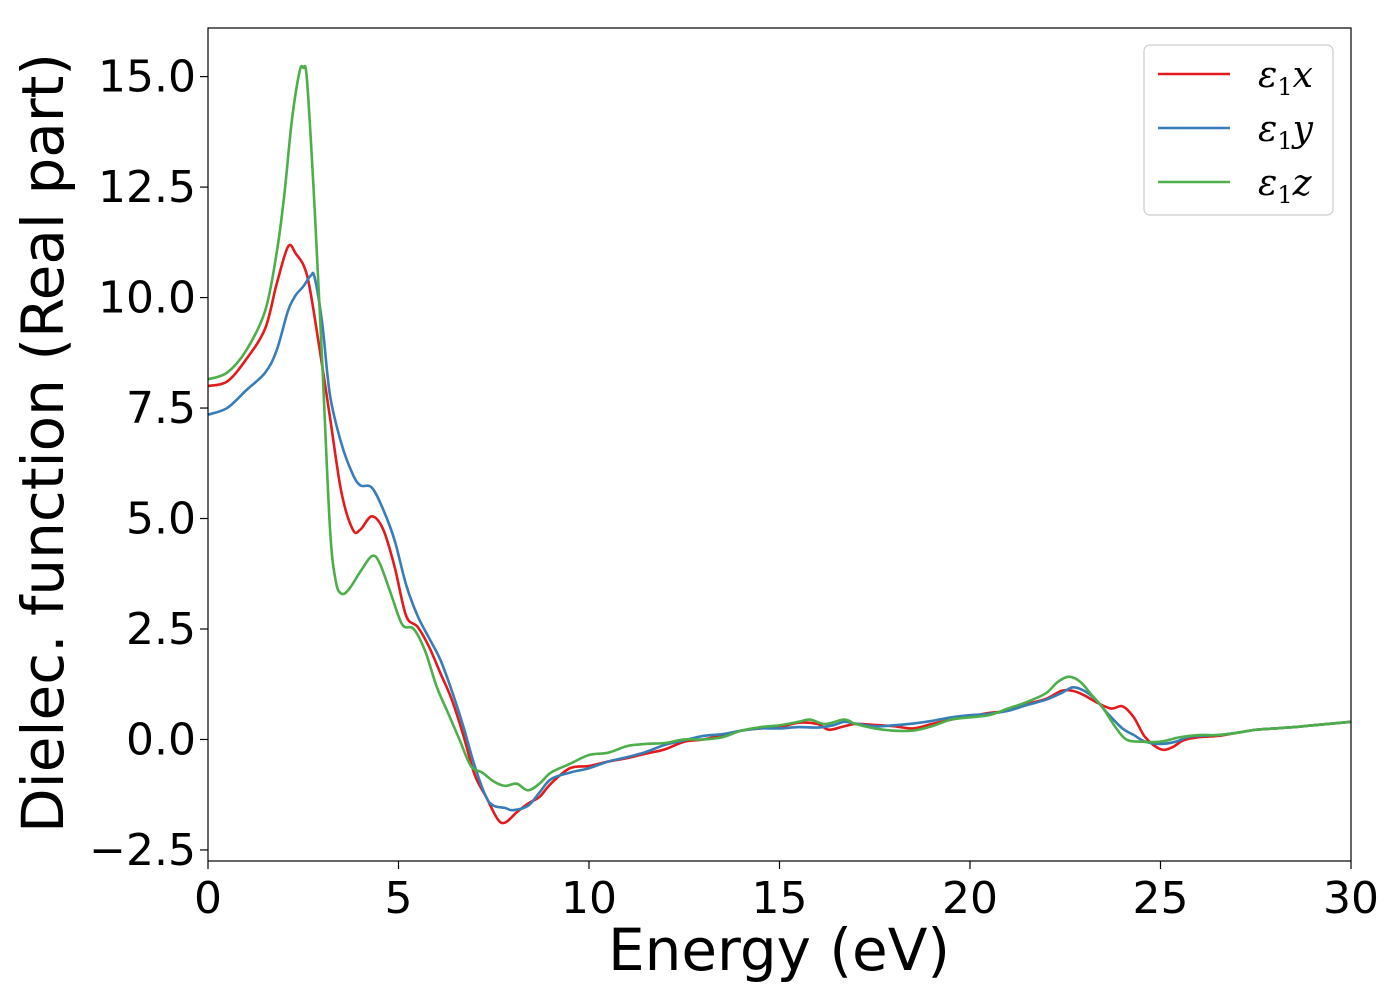 The height and width of the screenshot is (1000, 1400). Describe the element at coordinates (43, 443) in the screenshot. I see `y-axis-title: Dielec. function (Real part)` at that location.